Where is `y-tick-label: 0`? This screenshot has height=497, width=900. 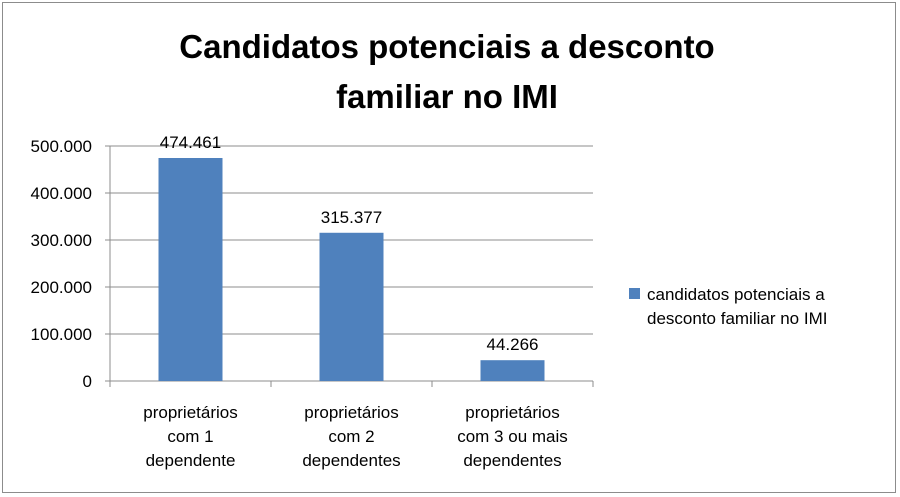 y-tick-label: 0 is located at coordinates (87, 381).